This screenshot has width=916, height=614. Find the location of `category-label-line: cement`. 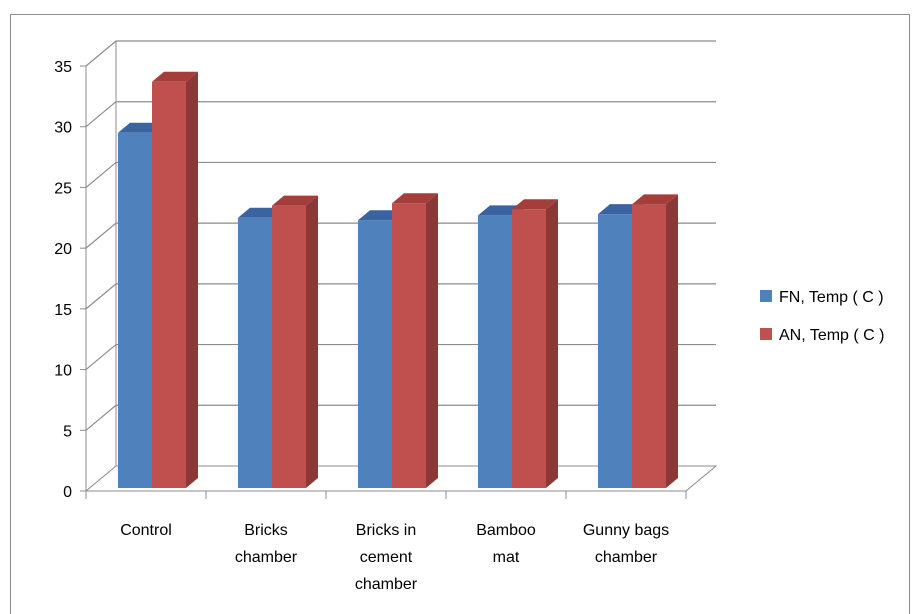

category-label-line: cement is located at coordinates (386, 557).